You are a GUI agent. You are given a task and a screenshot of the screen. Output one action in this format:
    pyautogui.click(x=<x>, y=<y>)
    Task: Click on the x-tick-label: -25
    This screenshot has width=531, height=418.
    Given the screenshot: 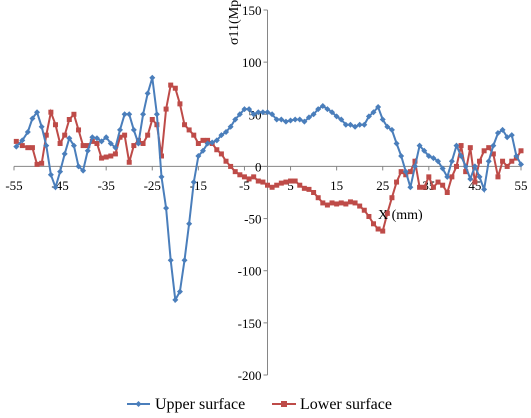 What is the action you would take?
    pyautogui.click(x=152, y=185)
    